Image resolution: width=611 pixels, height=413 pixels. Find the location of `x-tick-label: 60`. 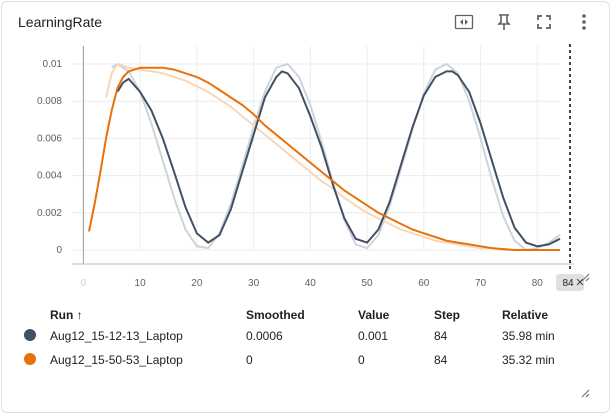

x-tick-label: 60 is located at coordinates (424, 283).